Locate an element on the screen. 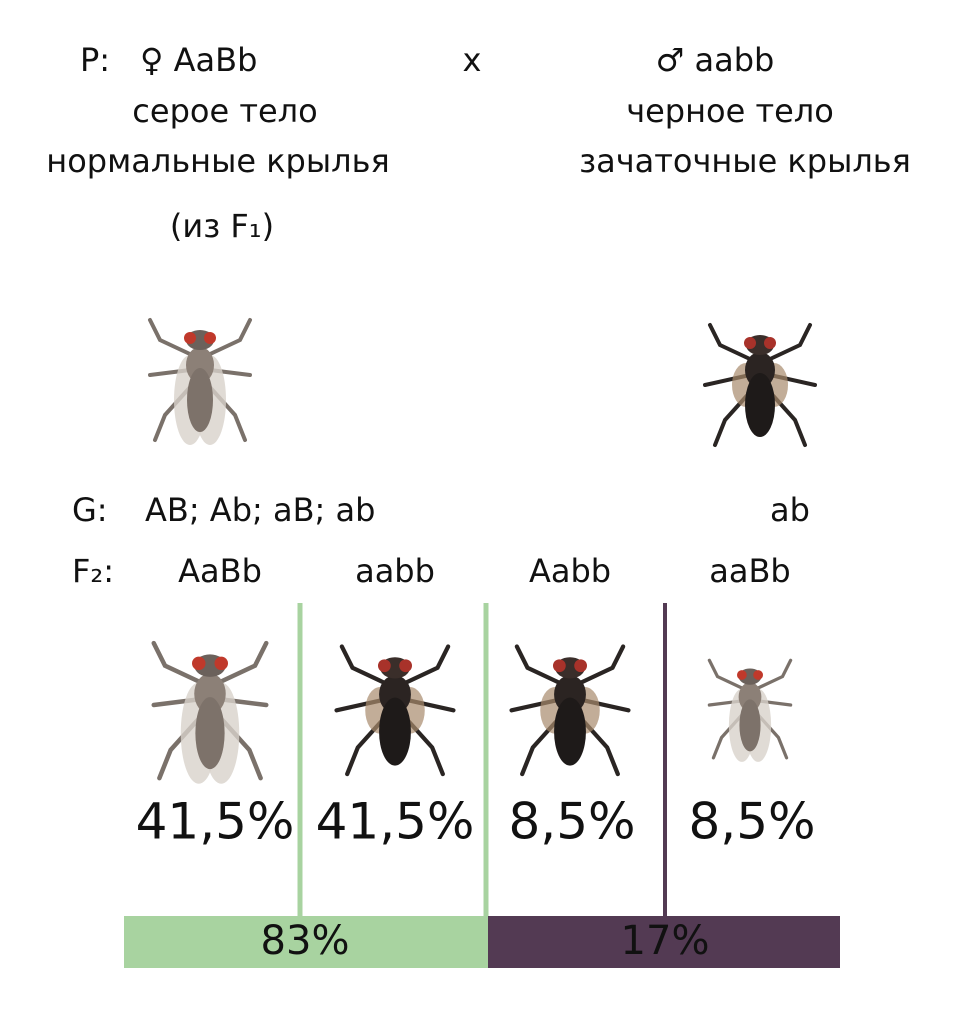  female-genotype: ♀ AaBb is located at coordinates (198, 60).